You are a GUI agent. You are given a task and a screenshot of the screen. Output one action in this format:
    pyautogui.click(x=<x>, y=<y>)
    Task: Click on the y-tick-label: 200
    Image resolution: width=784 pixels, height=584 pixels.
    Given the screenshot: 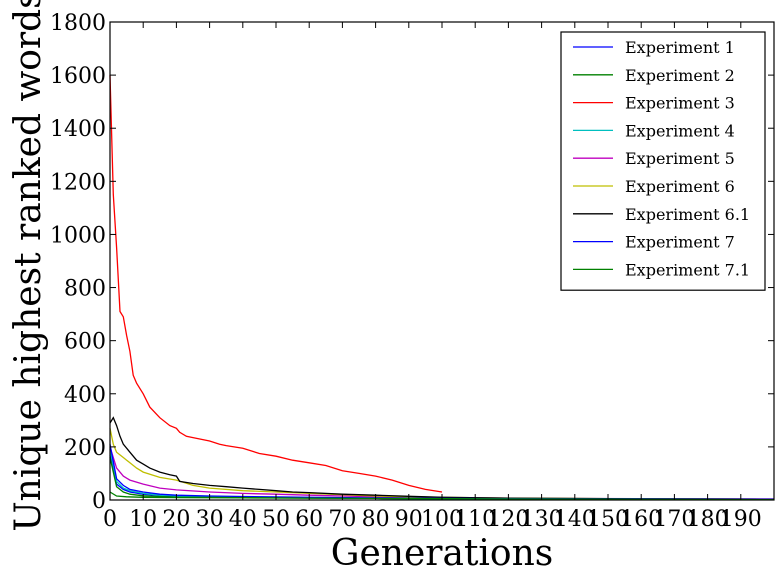 What is the action you would take?
    pyautogui.click(x=85, y=448)
    